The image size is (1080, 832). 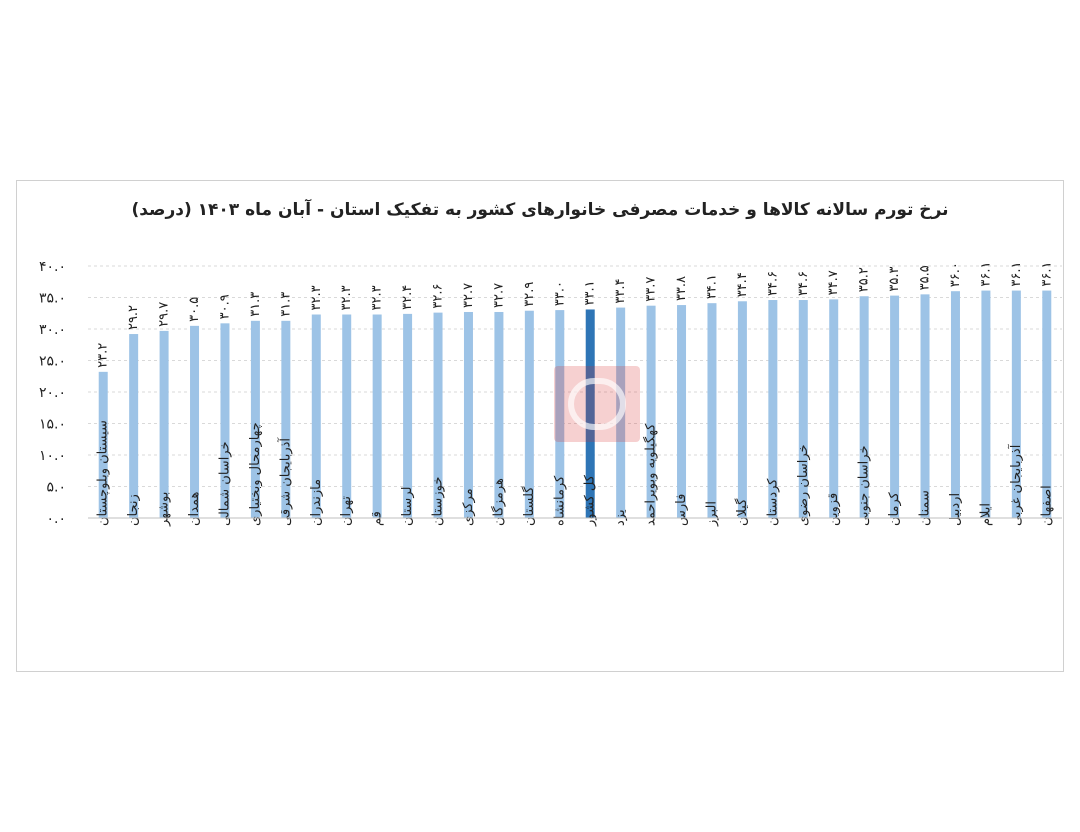 What do you see at coordinates (133, 510) in the screenshot?
I see `x-tick-label: زنجان` at bounding box center [133, 510].